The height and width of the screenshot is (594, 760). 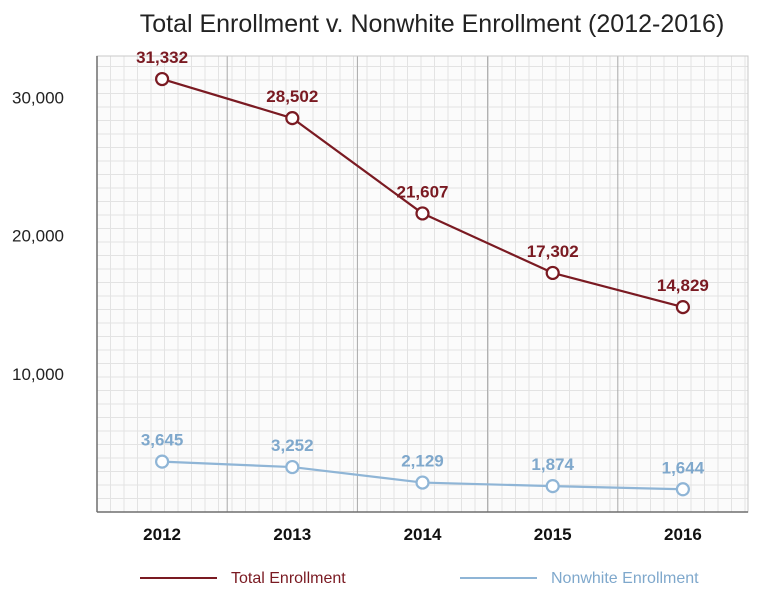 What do you see at coordinates (423, 191) in the screenshot?
I see `total-enrollment-data-label: 21,607` at bounding box center [423, 191].